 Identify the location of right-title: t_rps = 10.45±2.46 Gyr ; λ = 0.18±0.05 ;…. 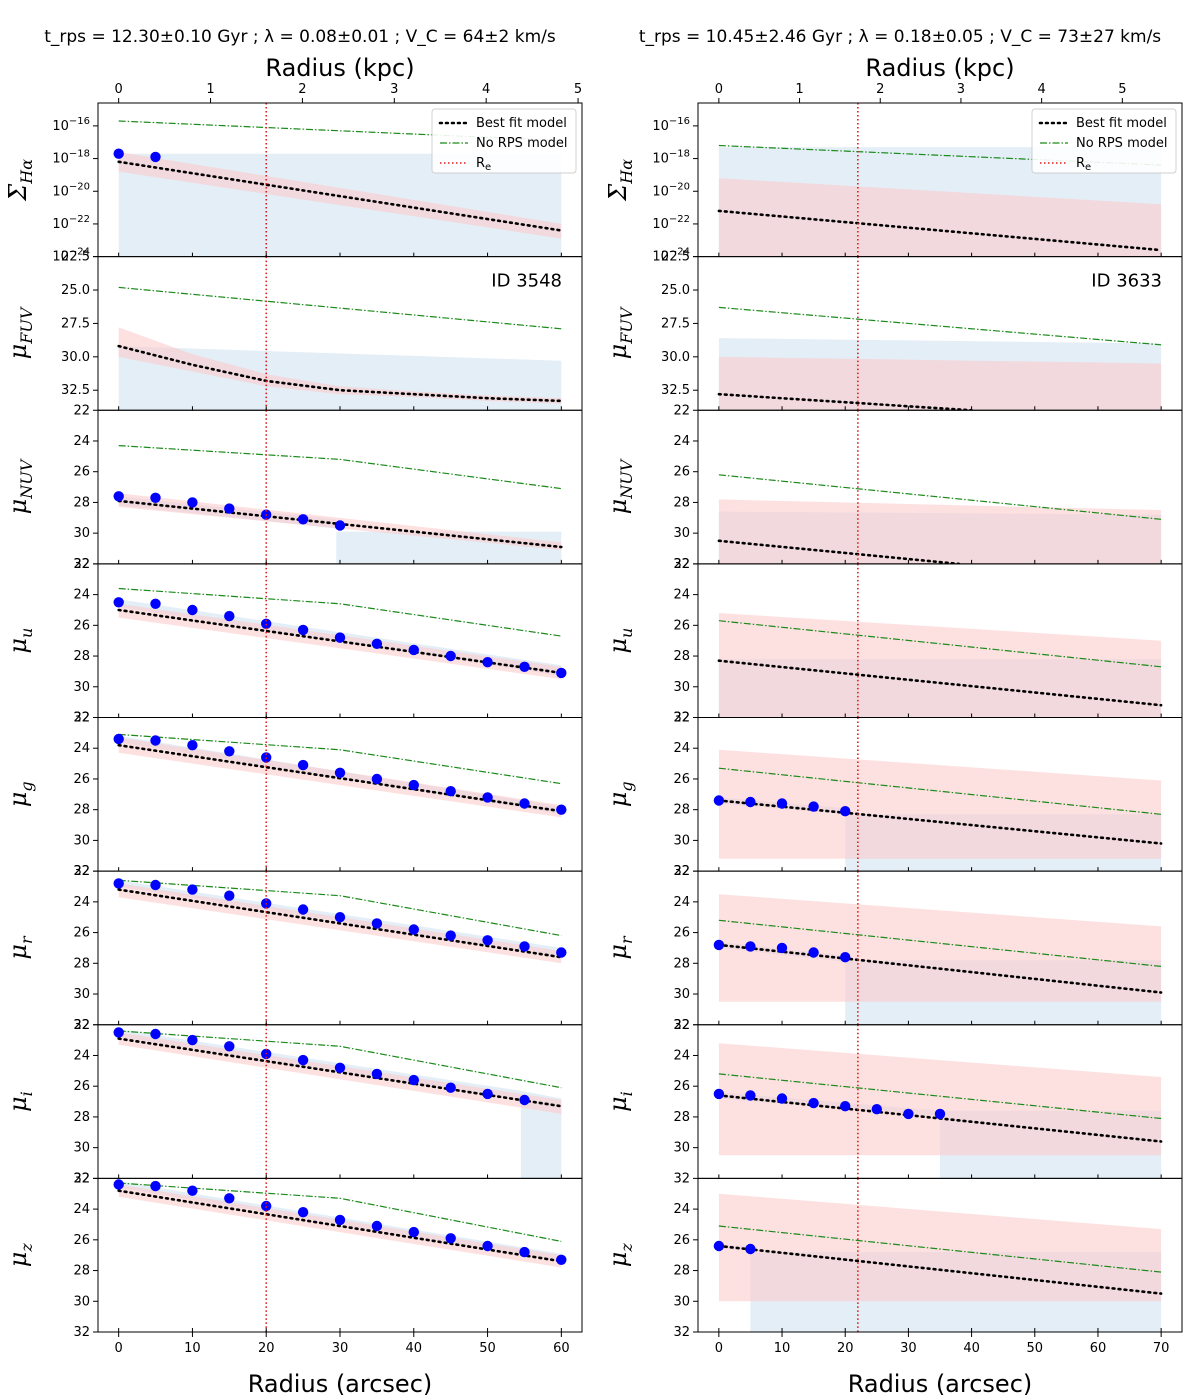
(900, 37).